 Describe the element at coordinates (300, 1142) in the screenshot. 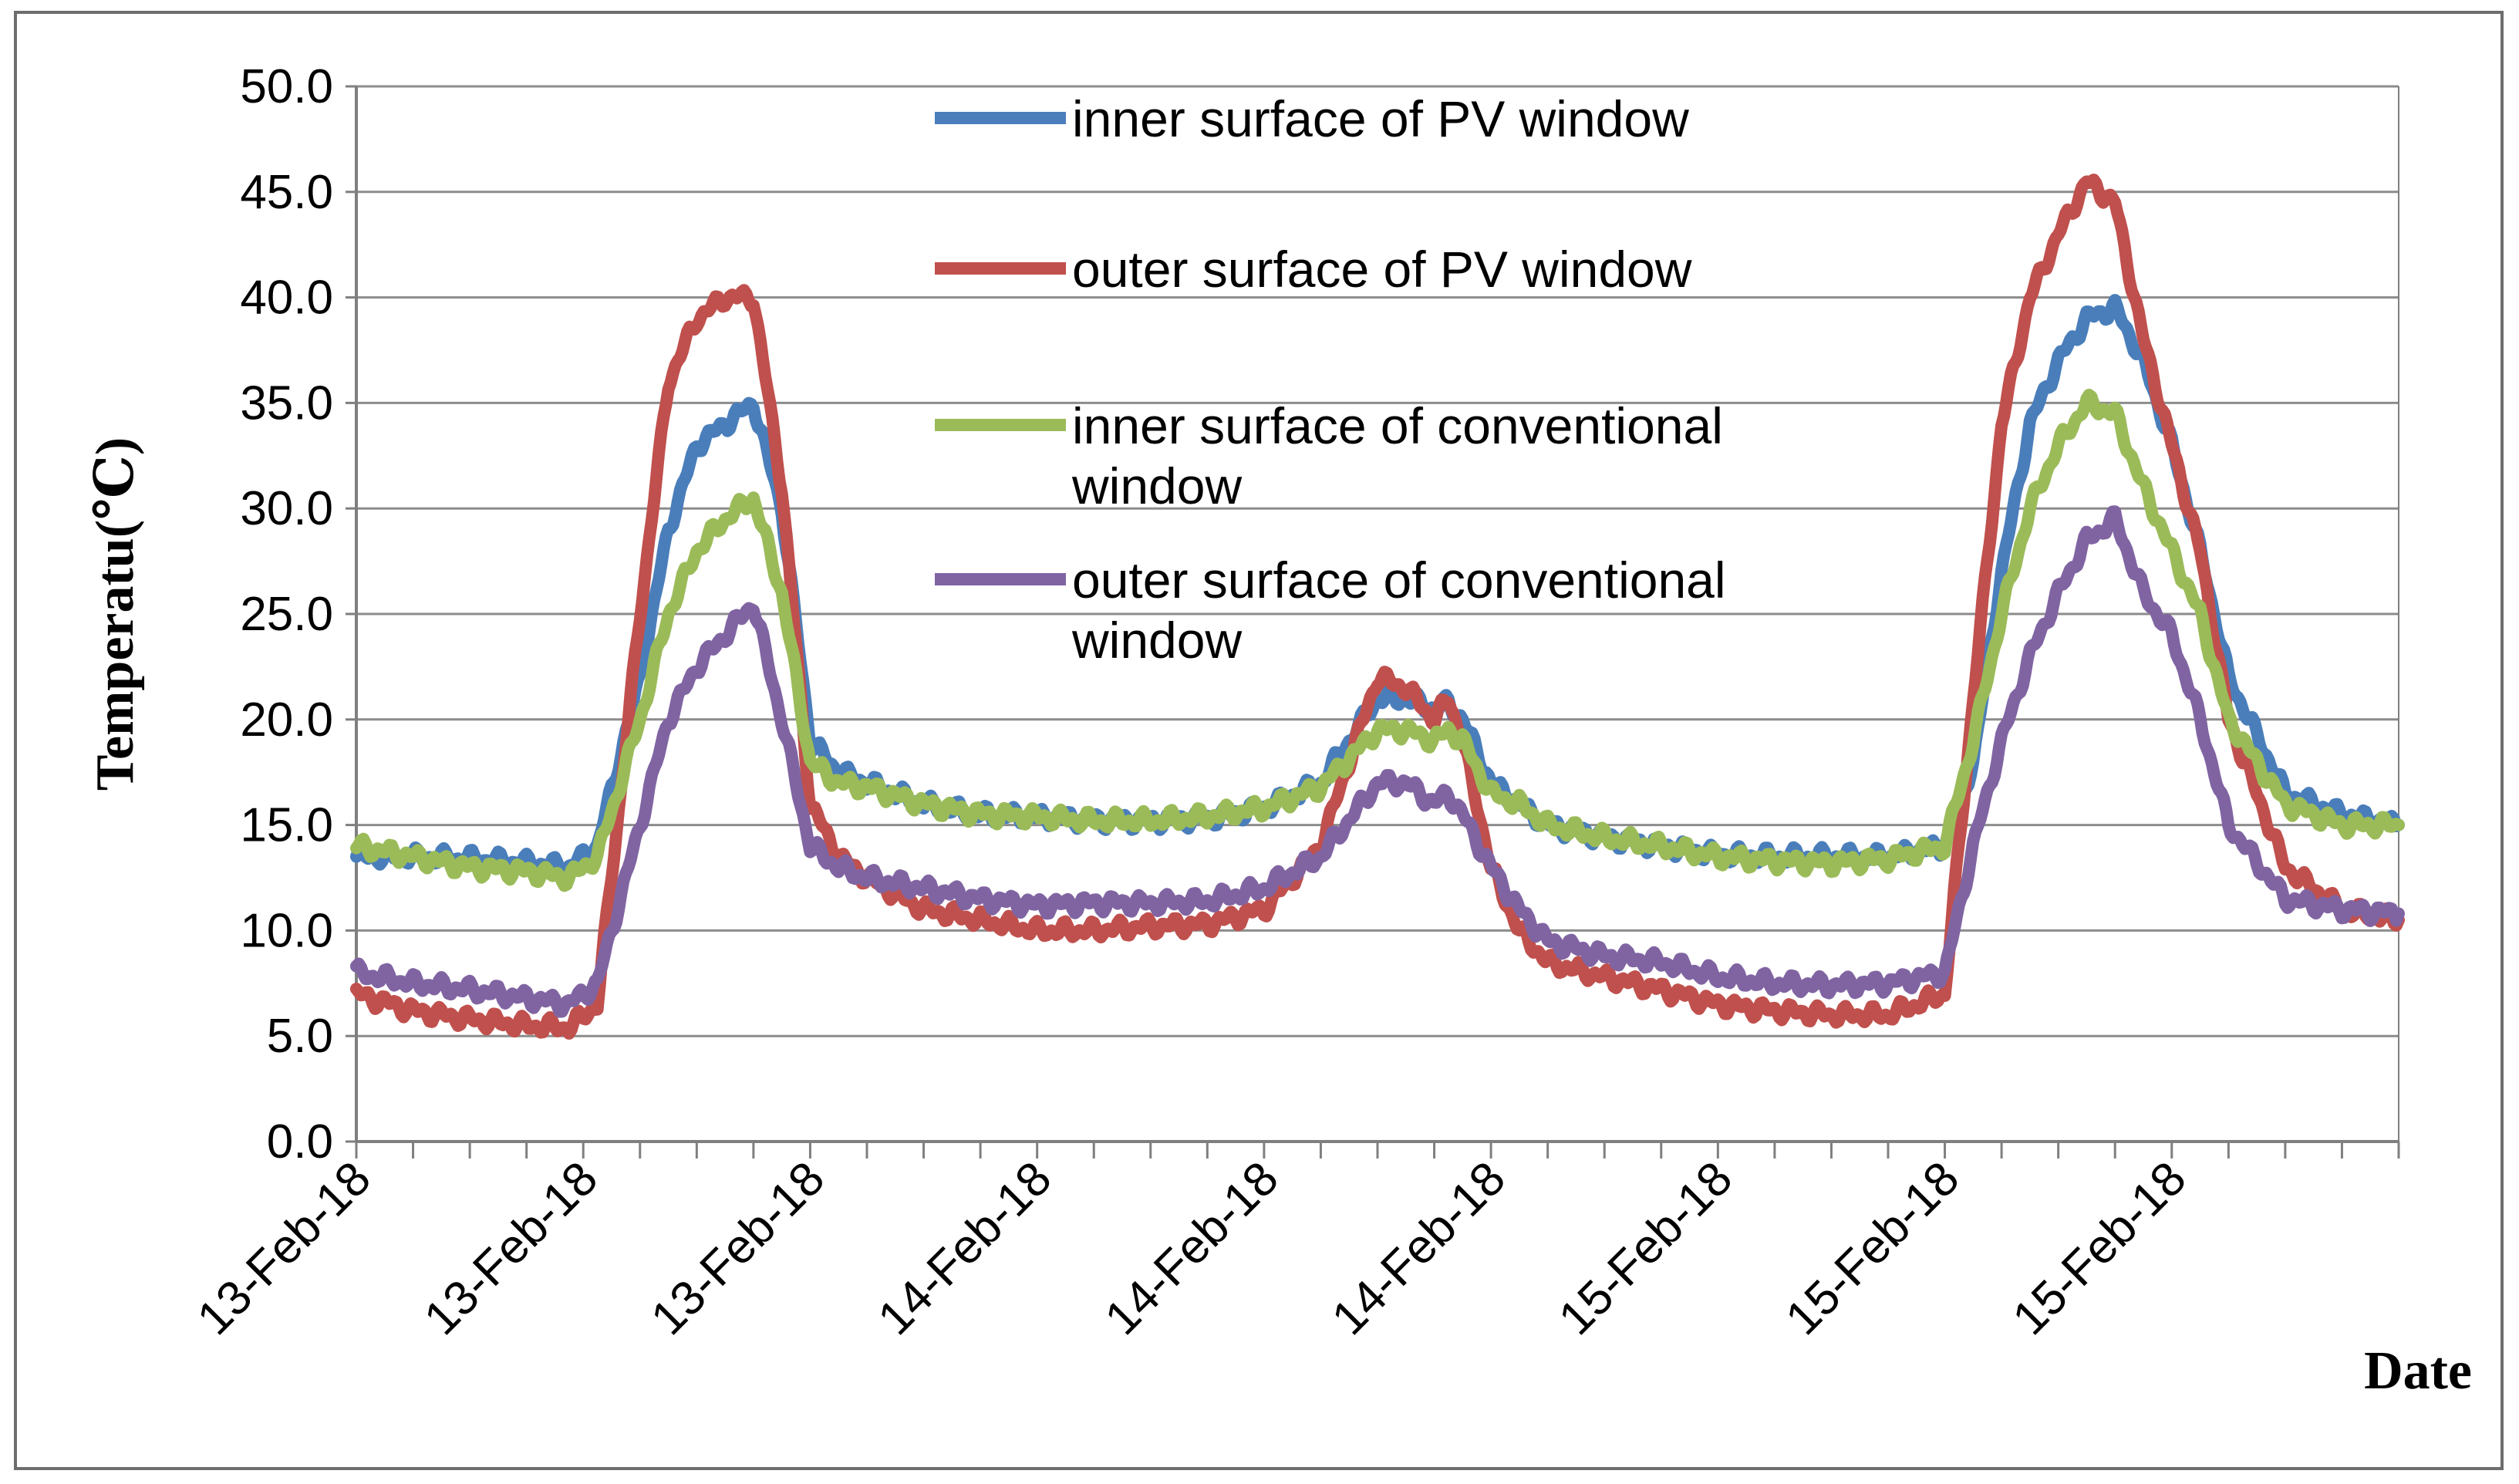

I see `y-tick-label: 0.0` at that location.